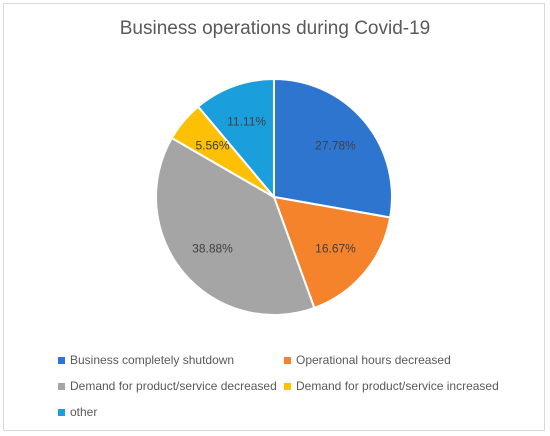 Image resolution: width=550 pixels, height=436 pixels. Describe the element at coordinates (235, 226) in the screenshot. I see `slice-demand-decreased` at that location.